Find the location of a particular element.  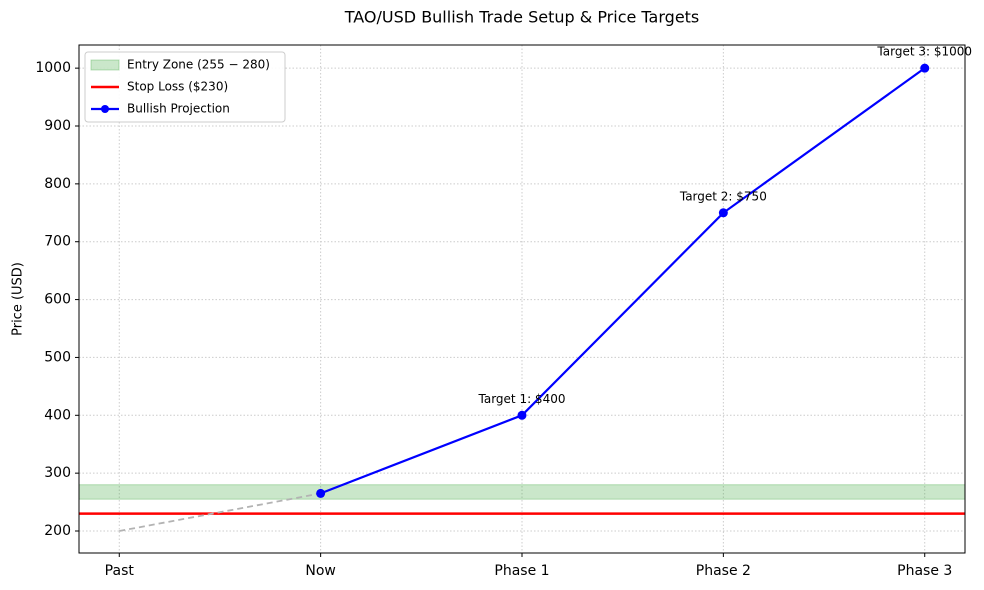

y-tick-label: 1000 is located at coordinates (53, 68).